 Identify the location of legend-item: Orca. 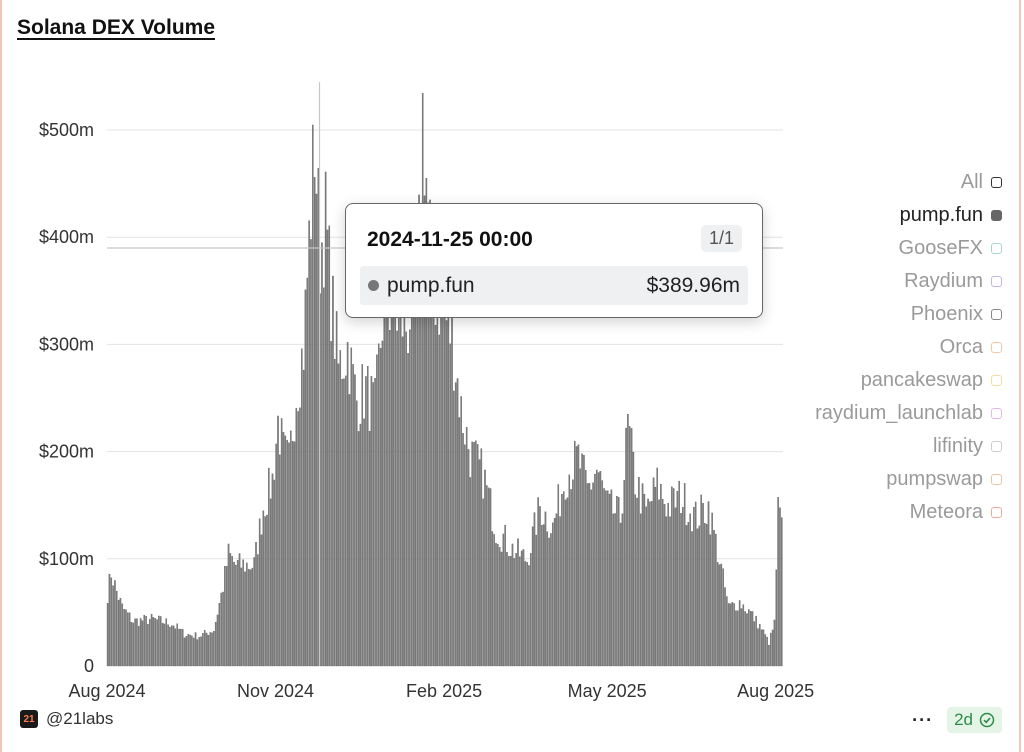
(872, 347).